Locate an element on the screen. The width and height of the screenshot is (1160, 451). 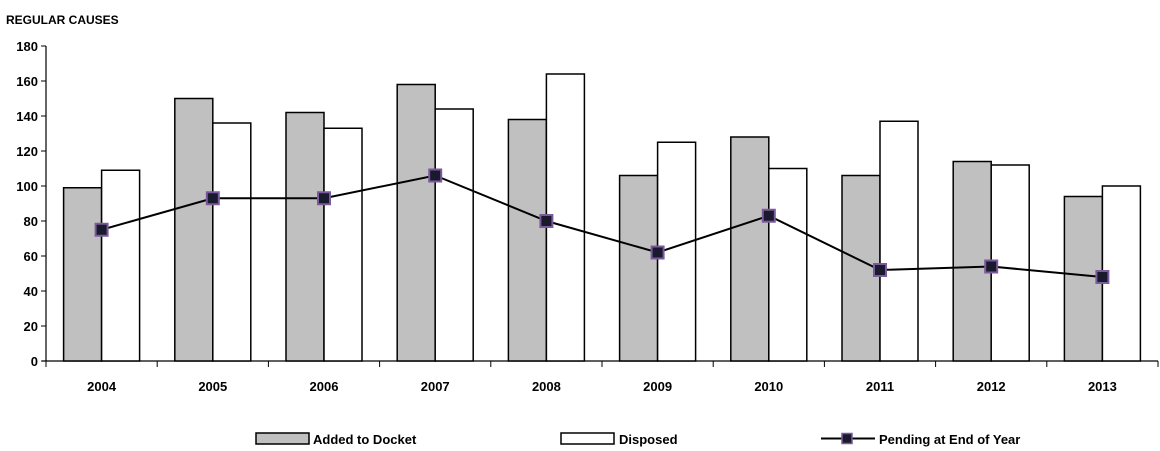
x-tick-label: 2008 is located at coordinates (546, 386).